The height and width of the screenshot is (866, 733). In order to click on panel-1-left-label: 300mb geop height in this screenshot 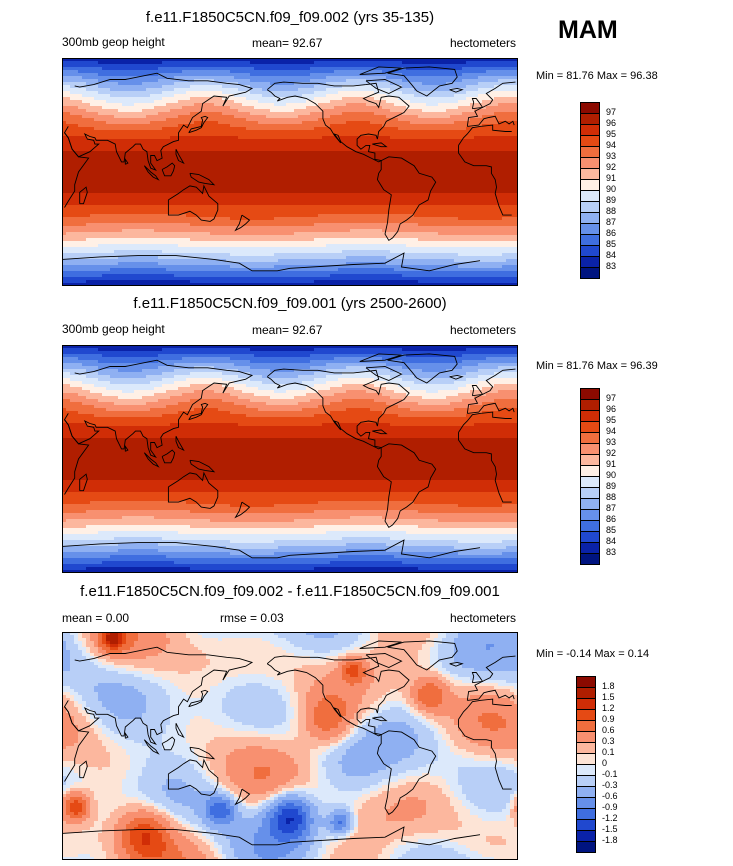, I will do `click(113, 42)`.